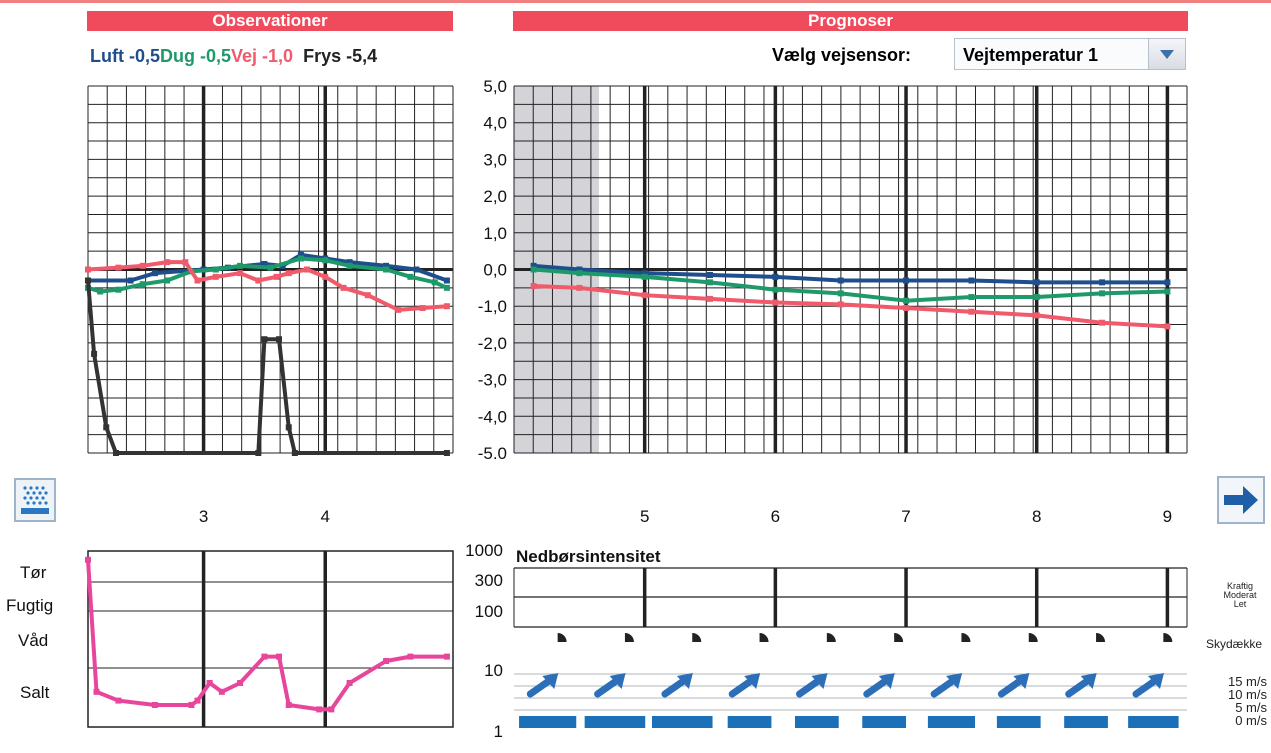  Describe the element at coordinates (493, 670) in the screenshot. I see `precip-tick-label: 10` at that location.